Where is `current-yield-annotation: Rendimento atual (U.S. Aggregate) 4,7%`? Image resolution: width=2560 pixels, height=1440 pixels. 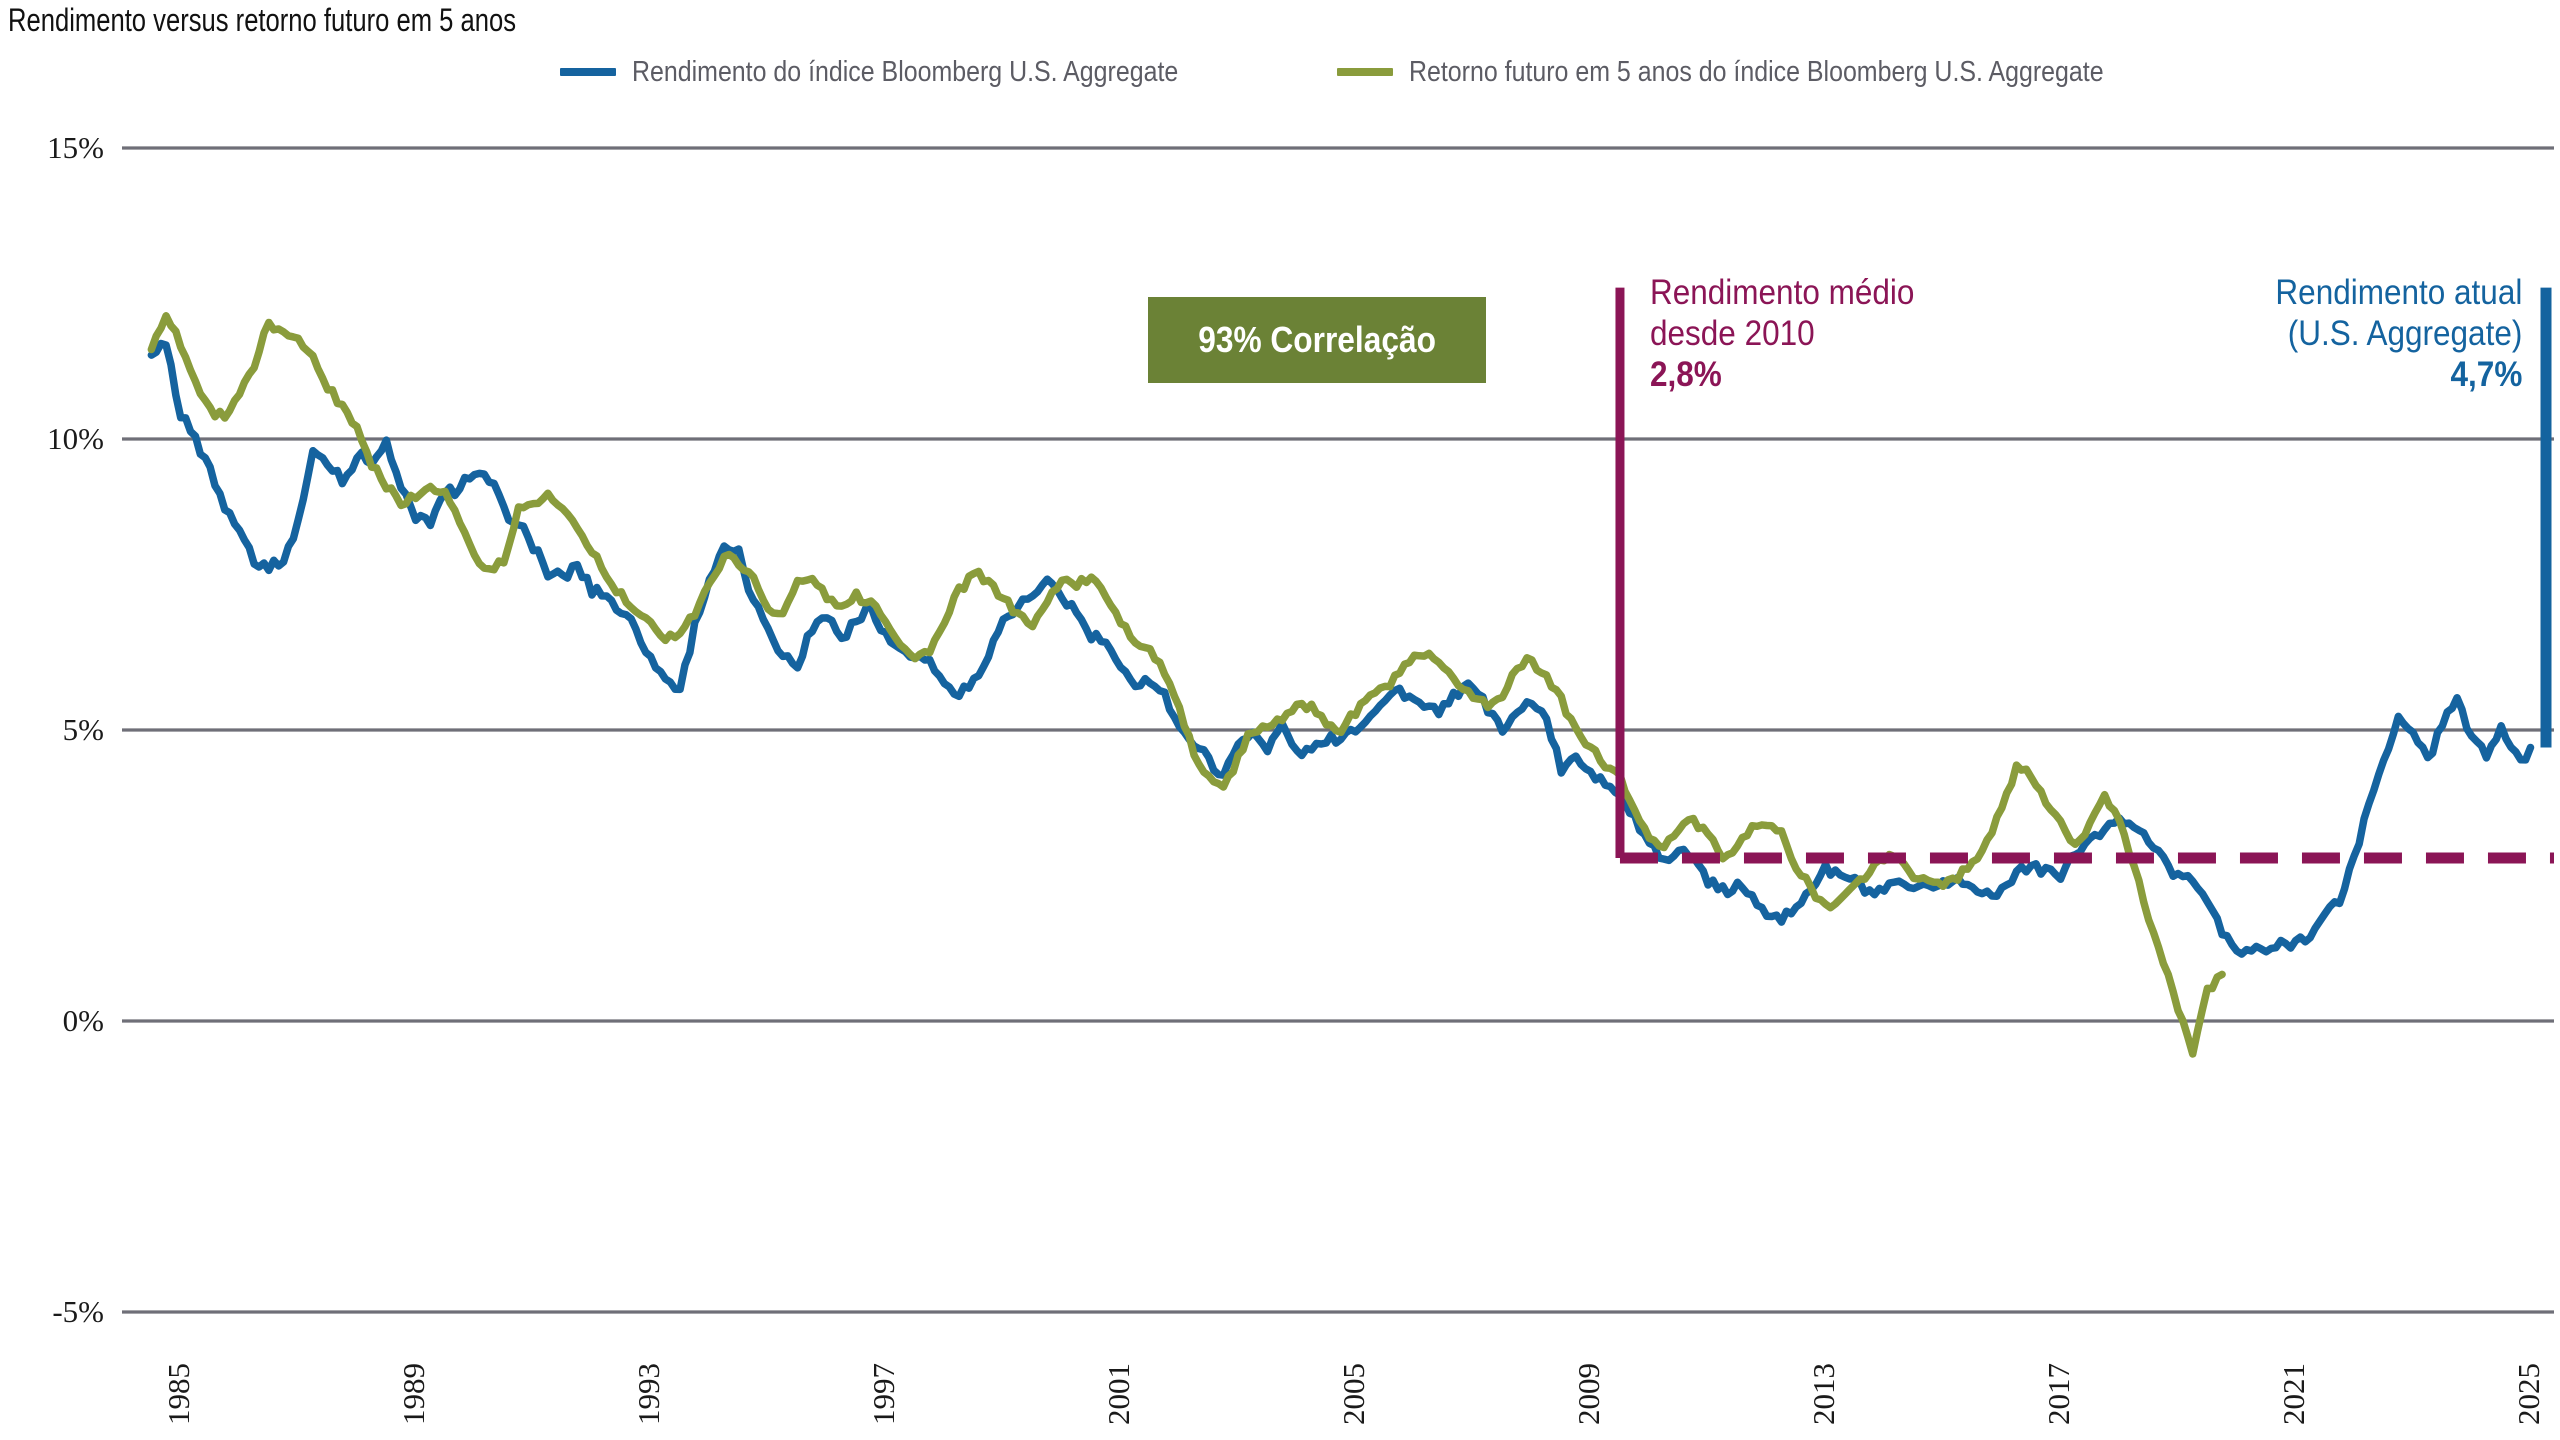
current-yield-annotation: Rendimento atual (U.S. Aggregate) 4,7% is located at coordinates (2398, 333).